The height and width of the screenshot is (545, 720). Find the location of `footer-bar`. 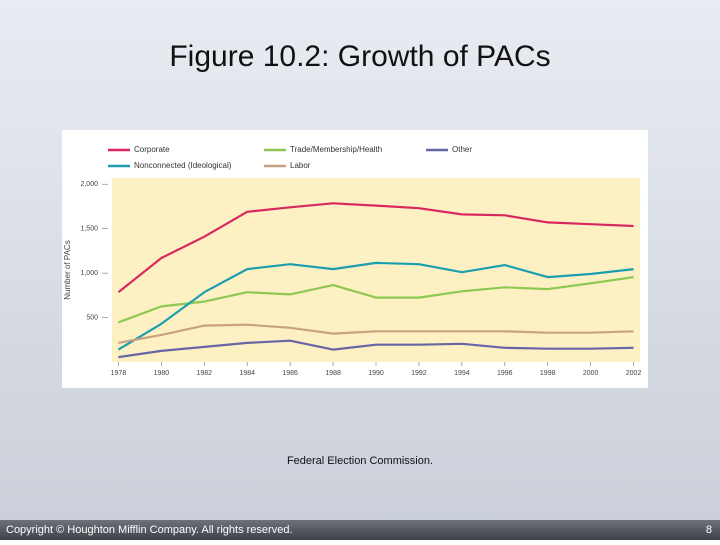

footer-bar is located at coordinates (360, 530).